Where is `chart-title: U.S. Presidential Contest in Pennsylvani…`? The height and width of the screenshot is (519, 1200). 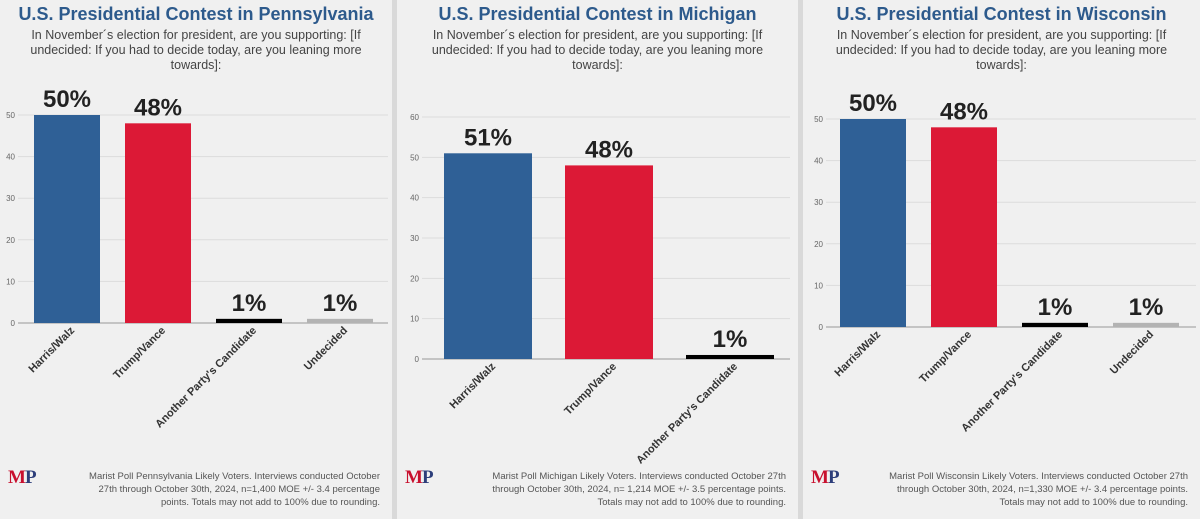
chart-title: U.S. Presidential Contest in Pennsylvani… is located at coordinates (196, 14).